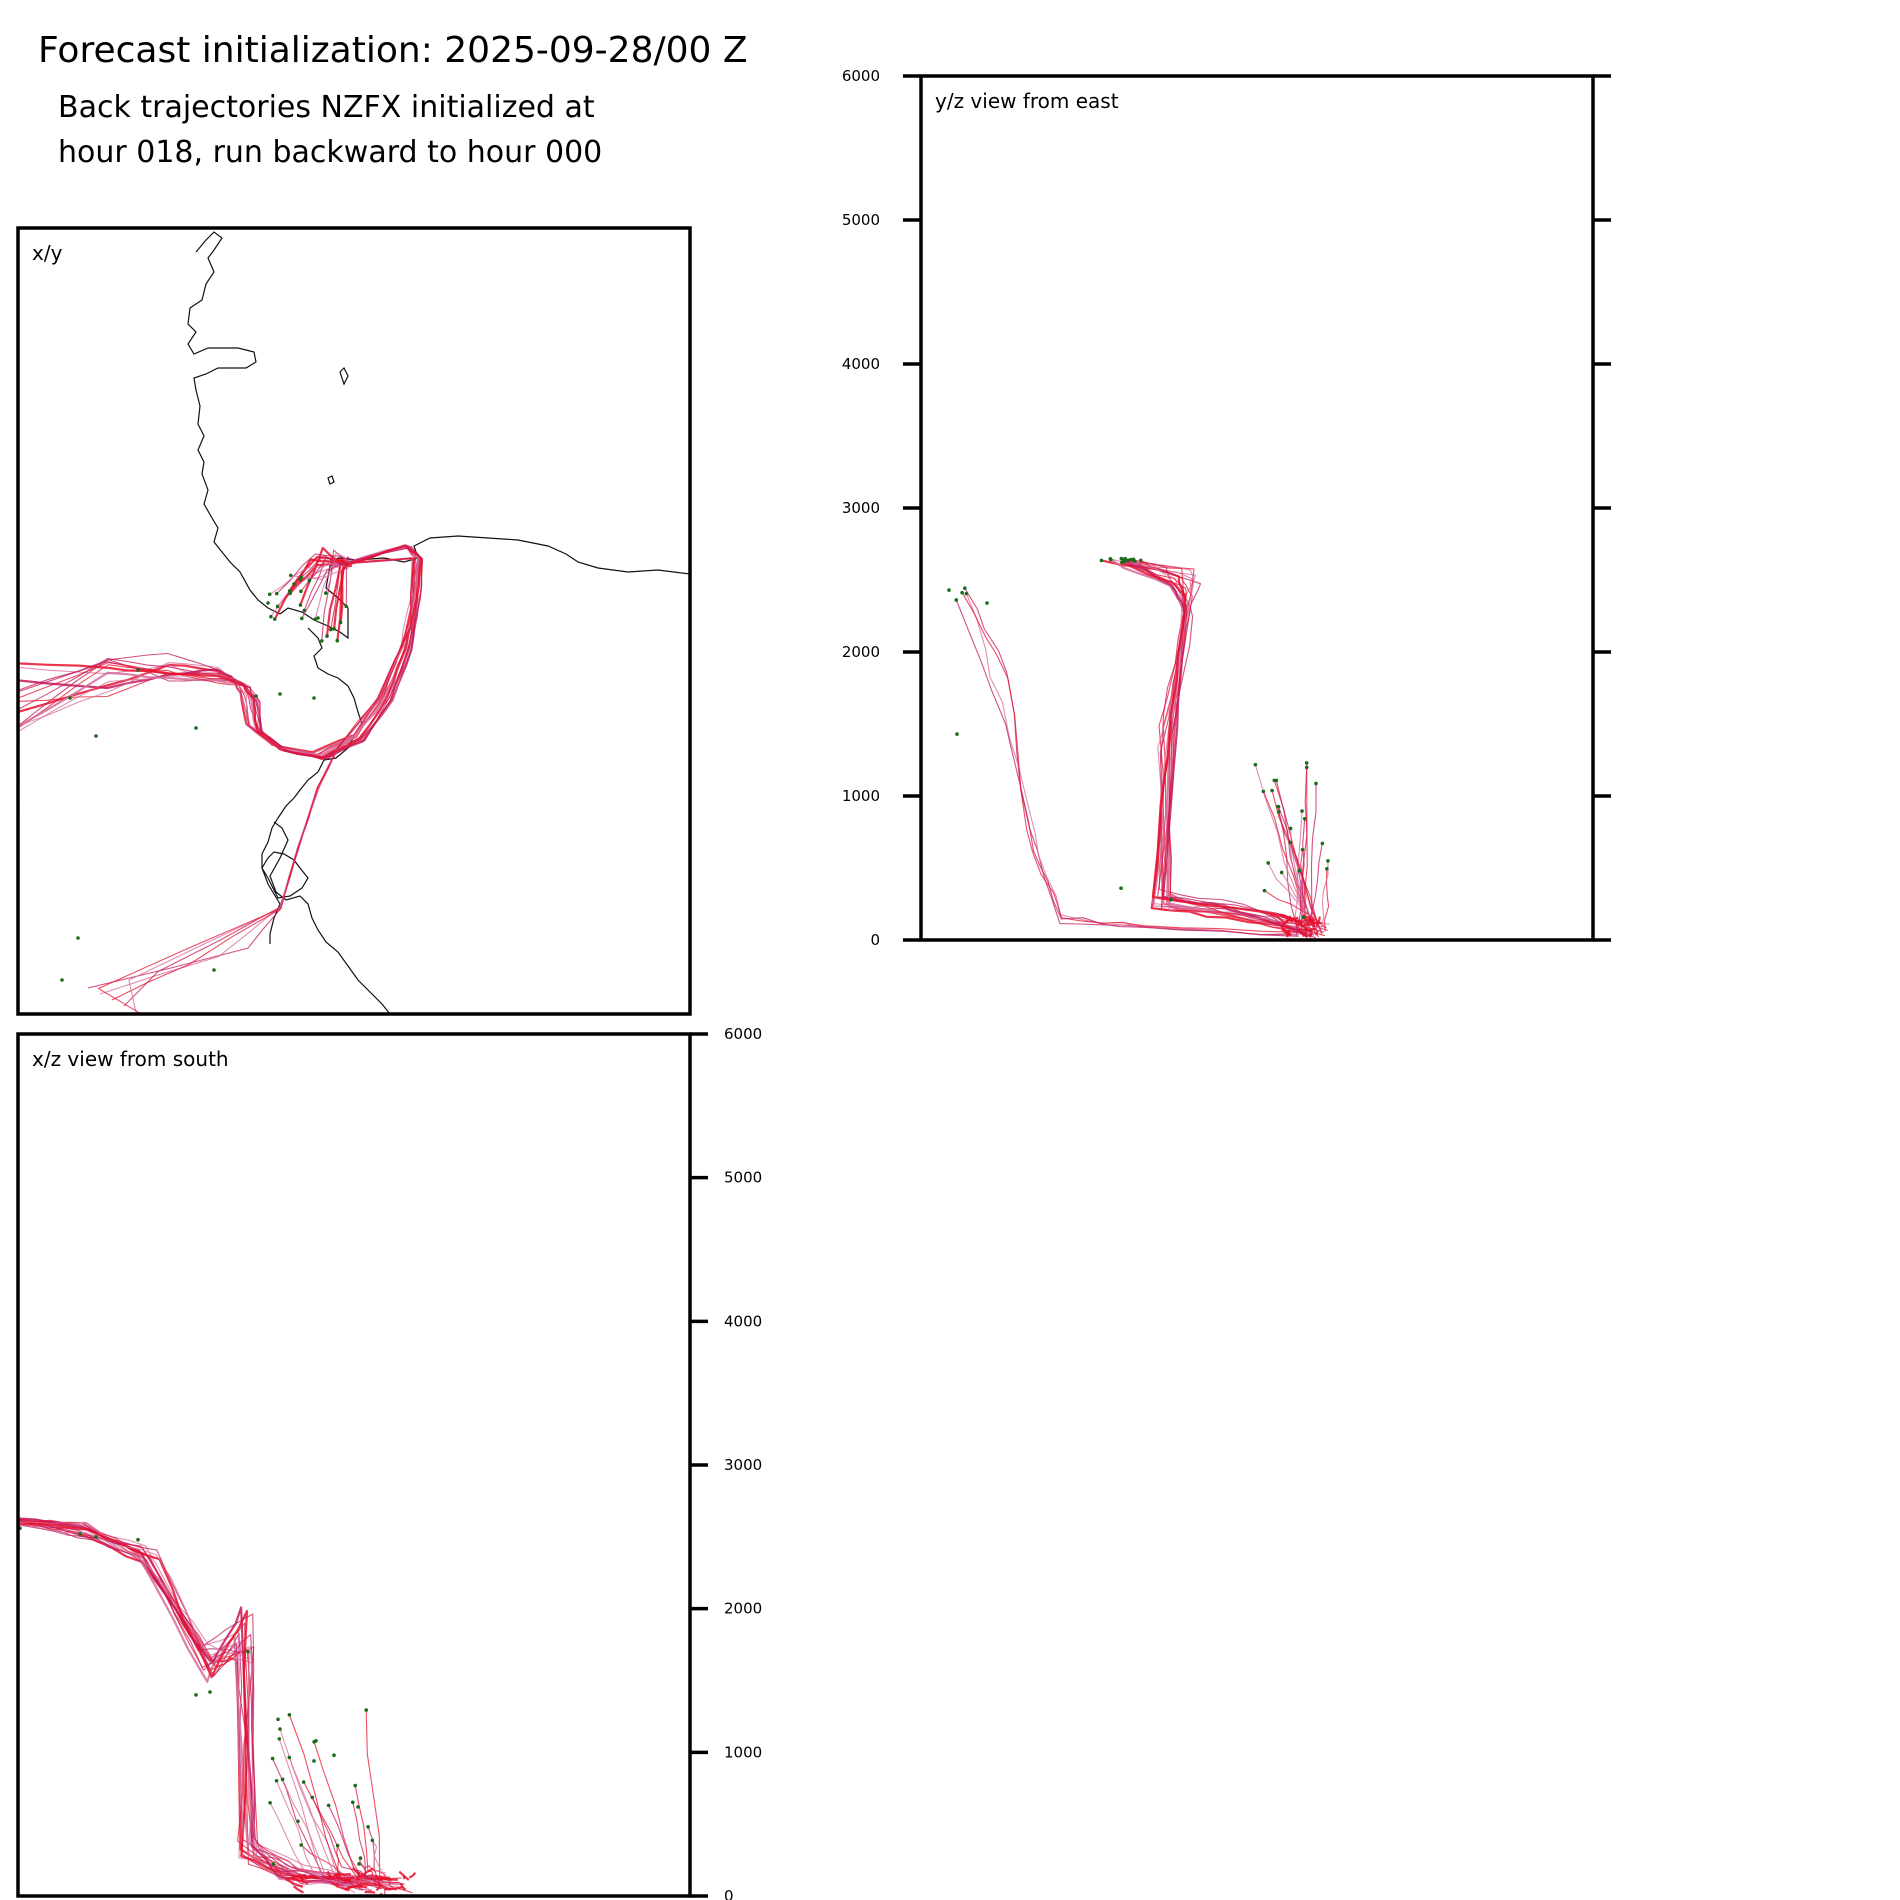 This screenshot has width=1900, height=1900. What do you see at coordinates (743, 1465) in the screenshot?
I see `y-tick-label: 3000` at bounding box center [743, 1465].